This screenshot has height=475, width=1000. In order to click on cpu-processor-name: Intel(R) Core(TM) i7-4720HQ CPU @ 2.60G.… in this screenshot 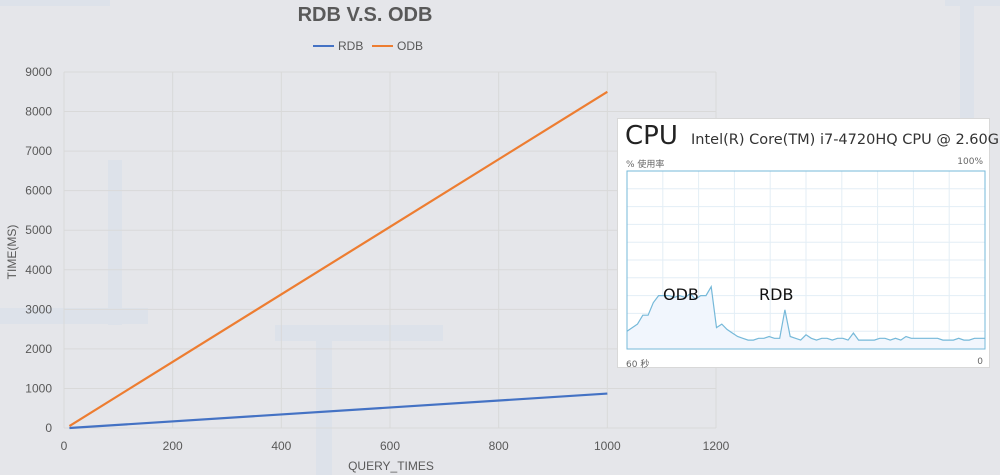, I will do `click(845, 140)`.